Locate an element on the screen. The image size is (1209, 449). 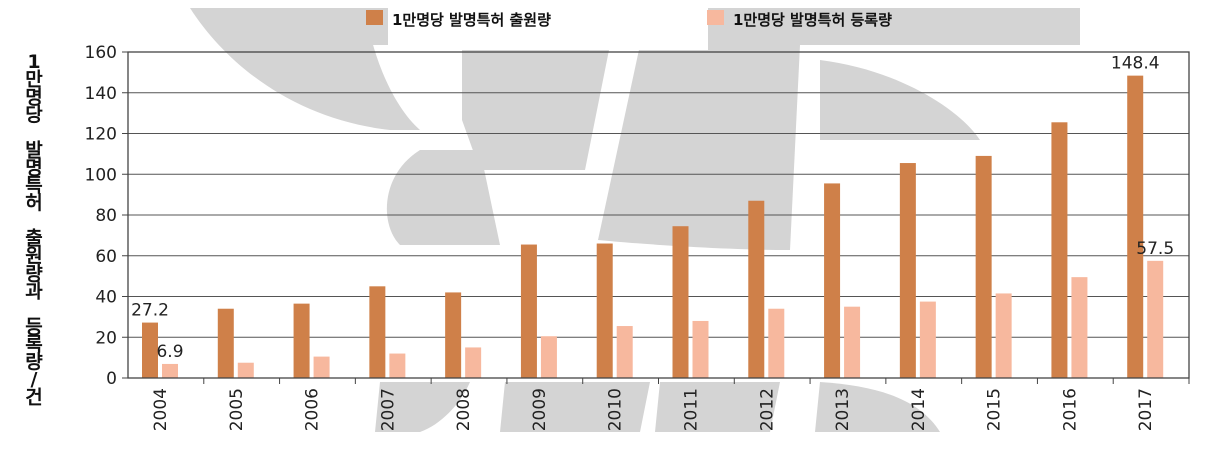
y-tick-label: 60 is located at coordinates (106, 257).